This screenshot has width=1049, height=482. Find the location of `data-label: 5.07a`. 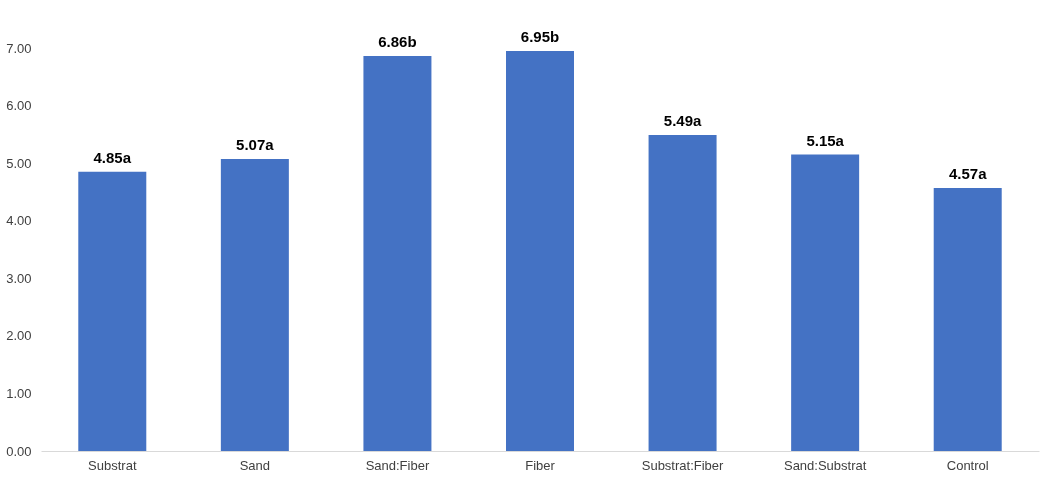

data-label: 5.07a is located at coordinates (255, 145).